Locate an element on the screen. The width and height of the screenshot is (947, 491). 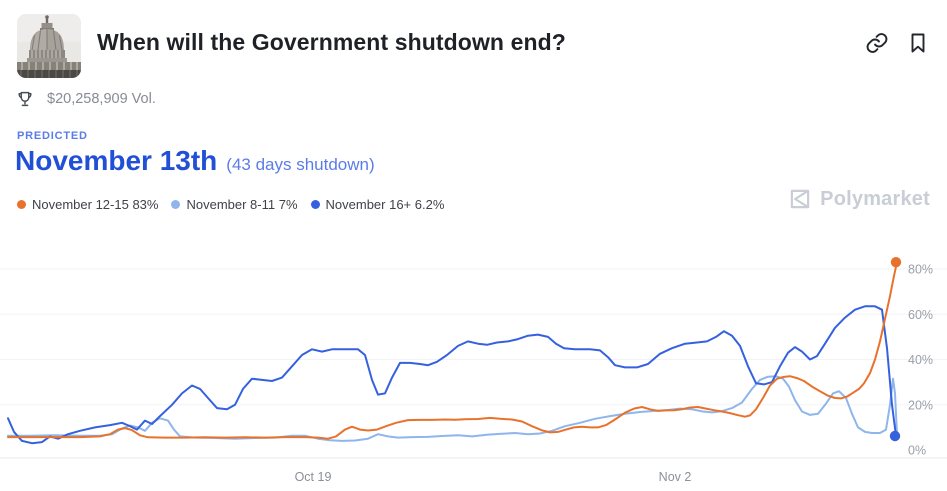
legend-item-november-8-11: November 8-11 7% is located at coordinates (234, 204).